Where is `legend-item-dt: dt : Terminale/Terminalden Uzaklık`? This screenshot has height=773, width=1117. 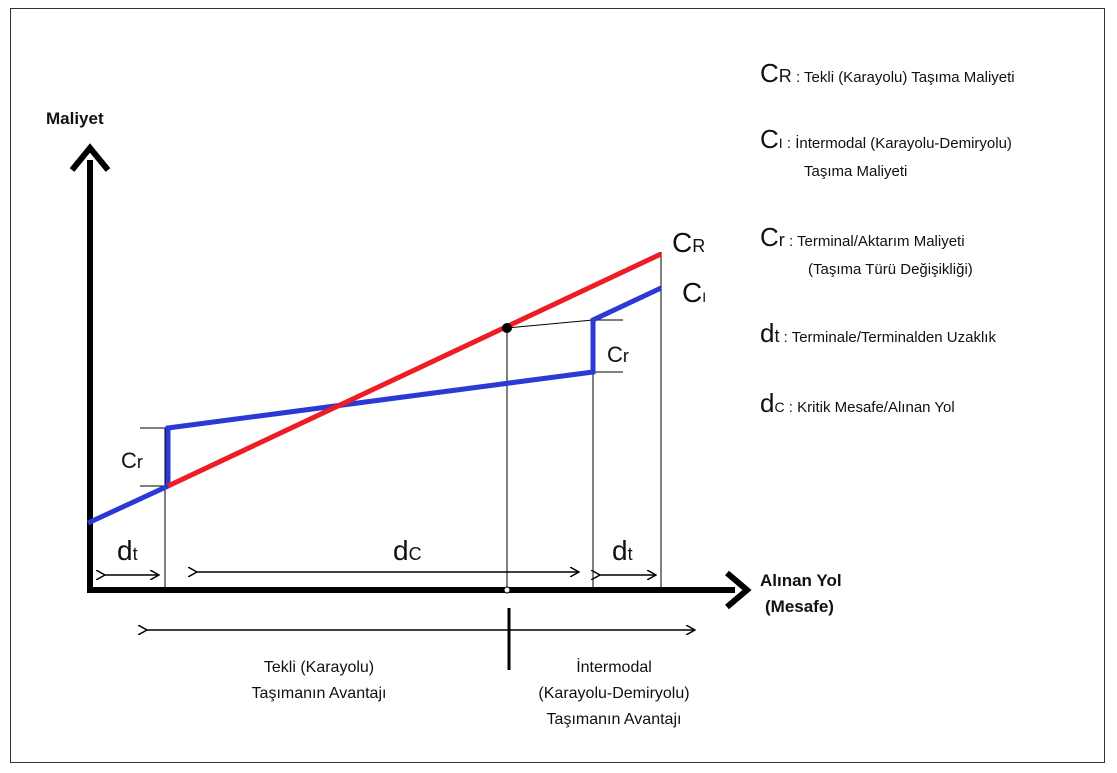 legend-item-dt: dt : Terminale/Terminalden Uzaklık is located at coordinates (878, 333).